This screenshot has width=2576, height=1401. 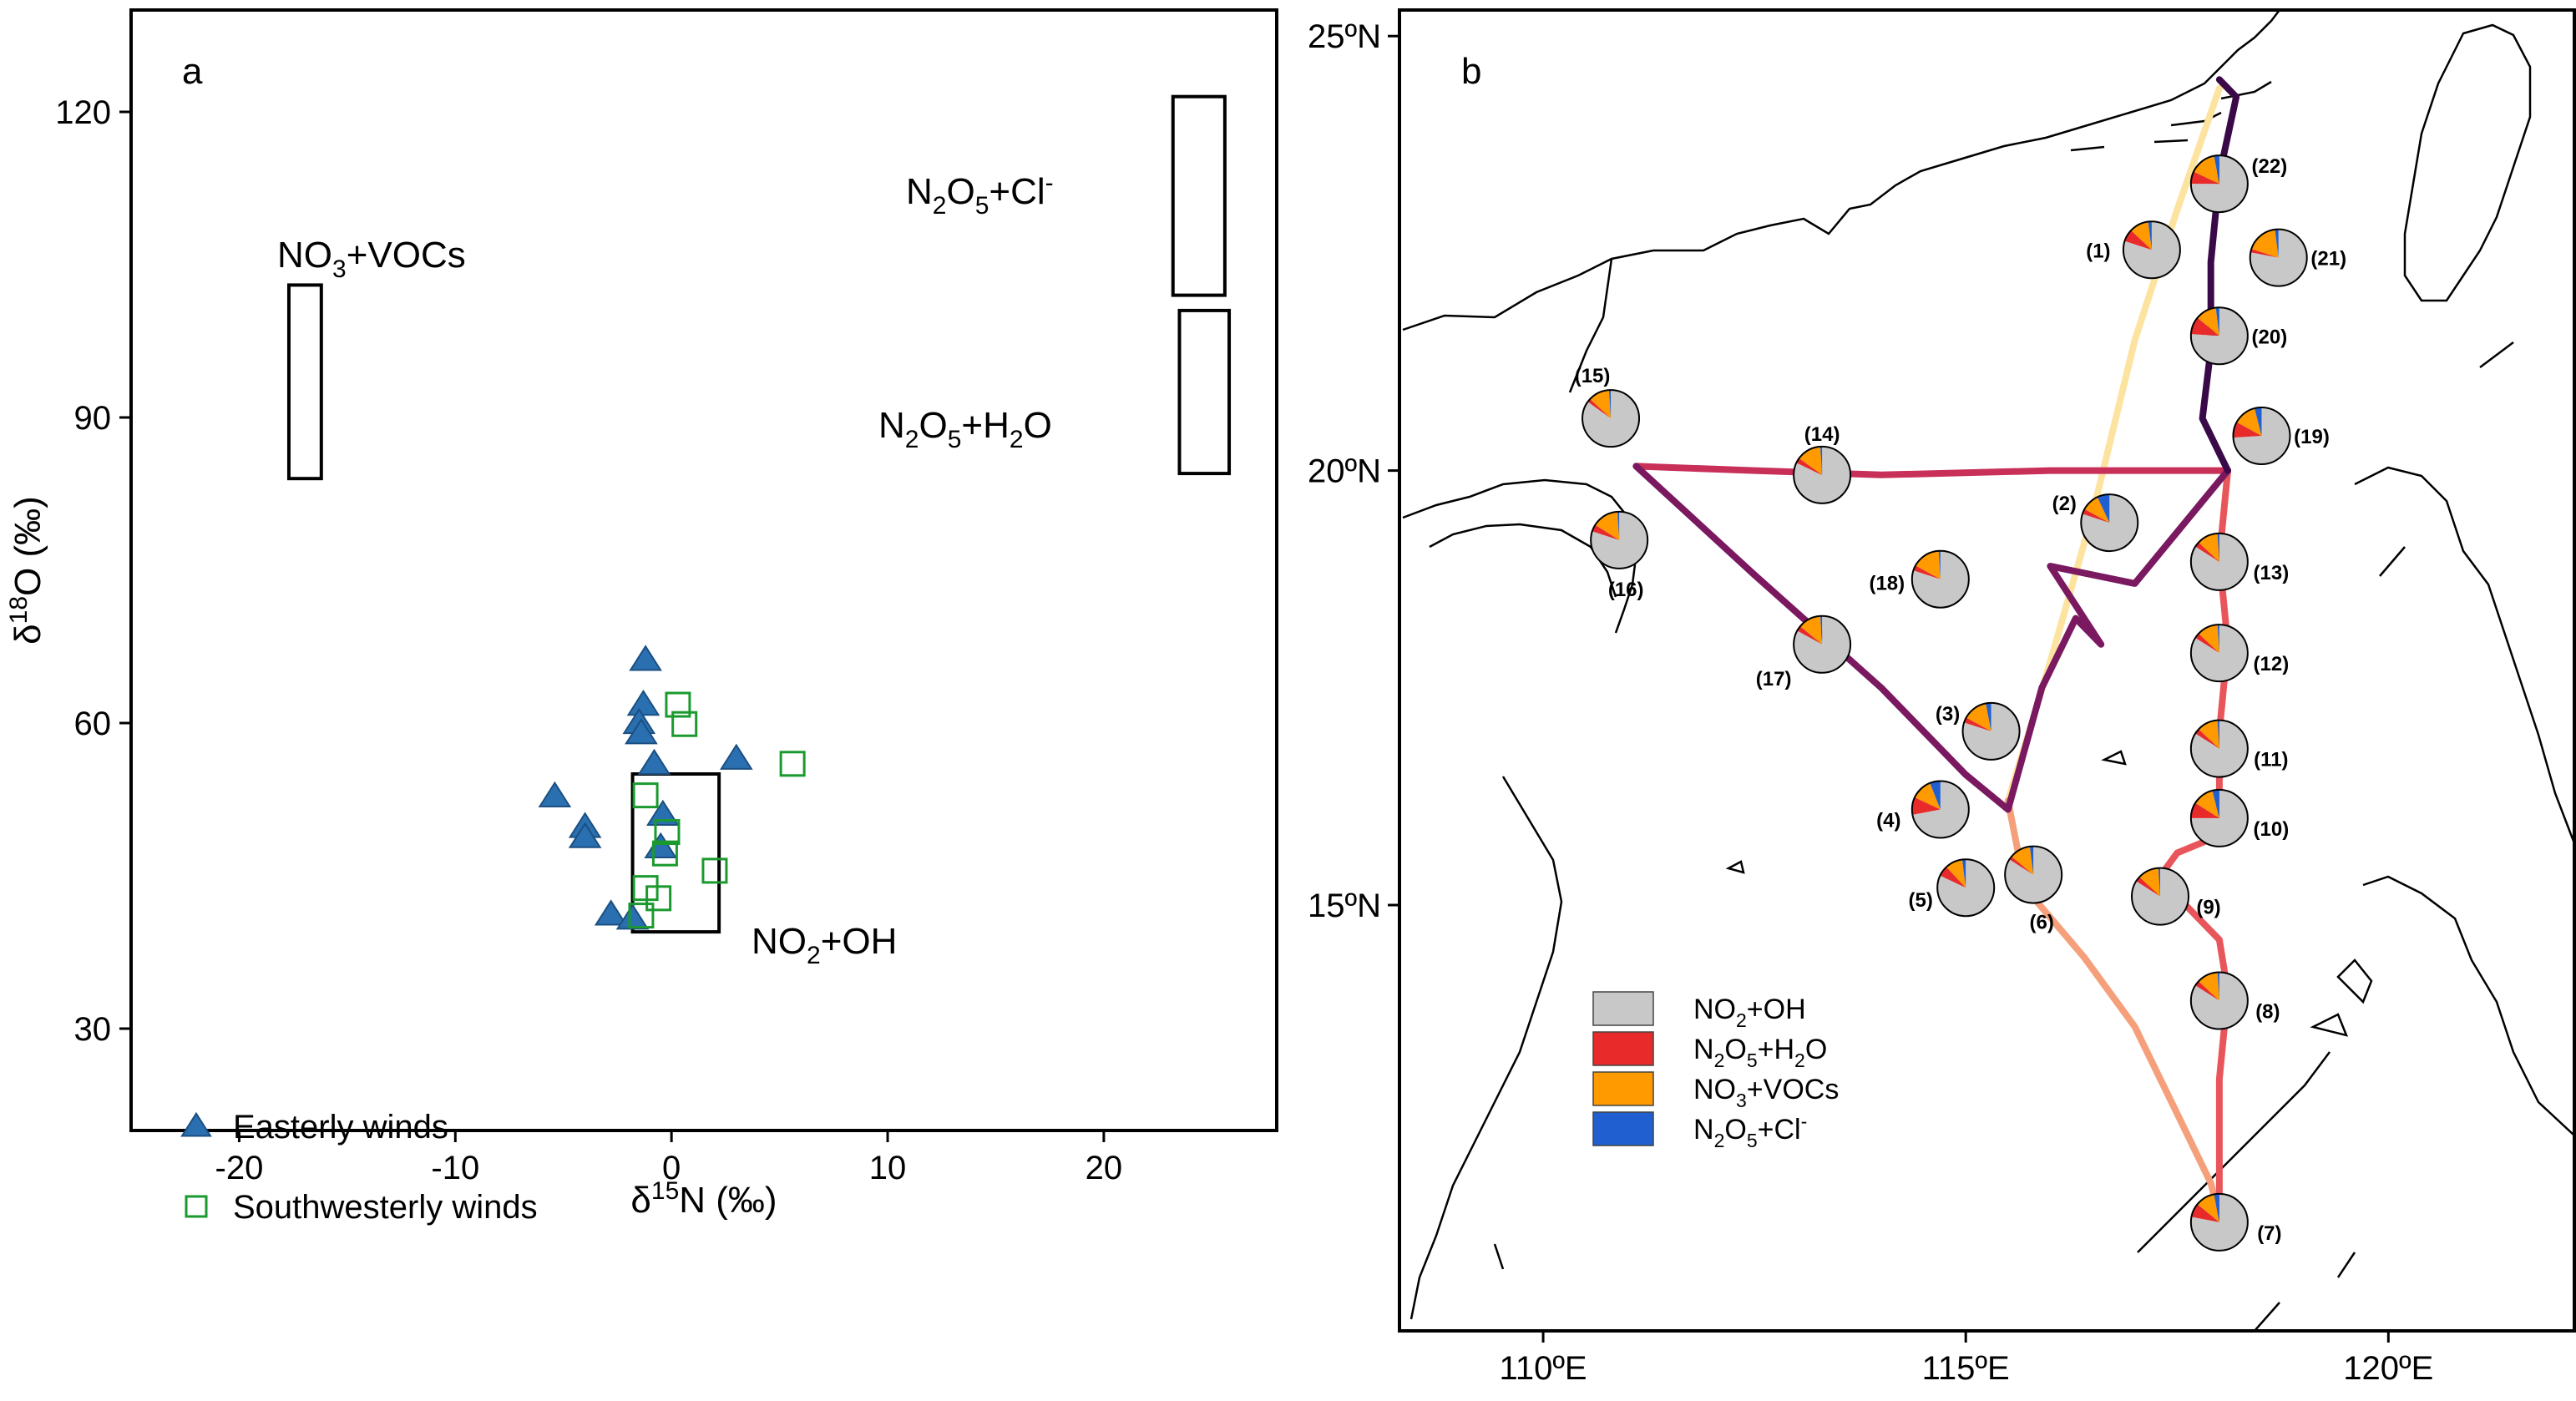 I want to click on site-label: (9), so click(x=2208, y=908).